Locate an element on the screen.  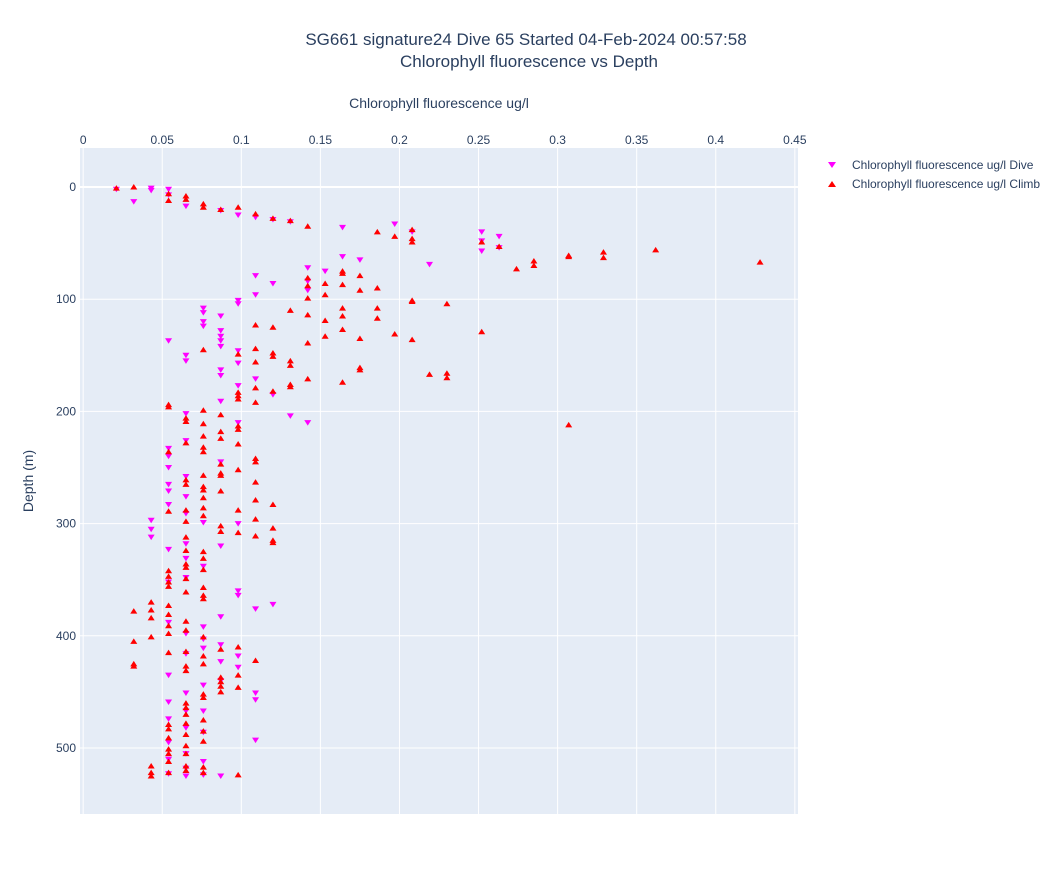
legend-item-climb: Chlorophyll fluorescence ug/l Climb is located at coordinates (934, 184).